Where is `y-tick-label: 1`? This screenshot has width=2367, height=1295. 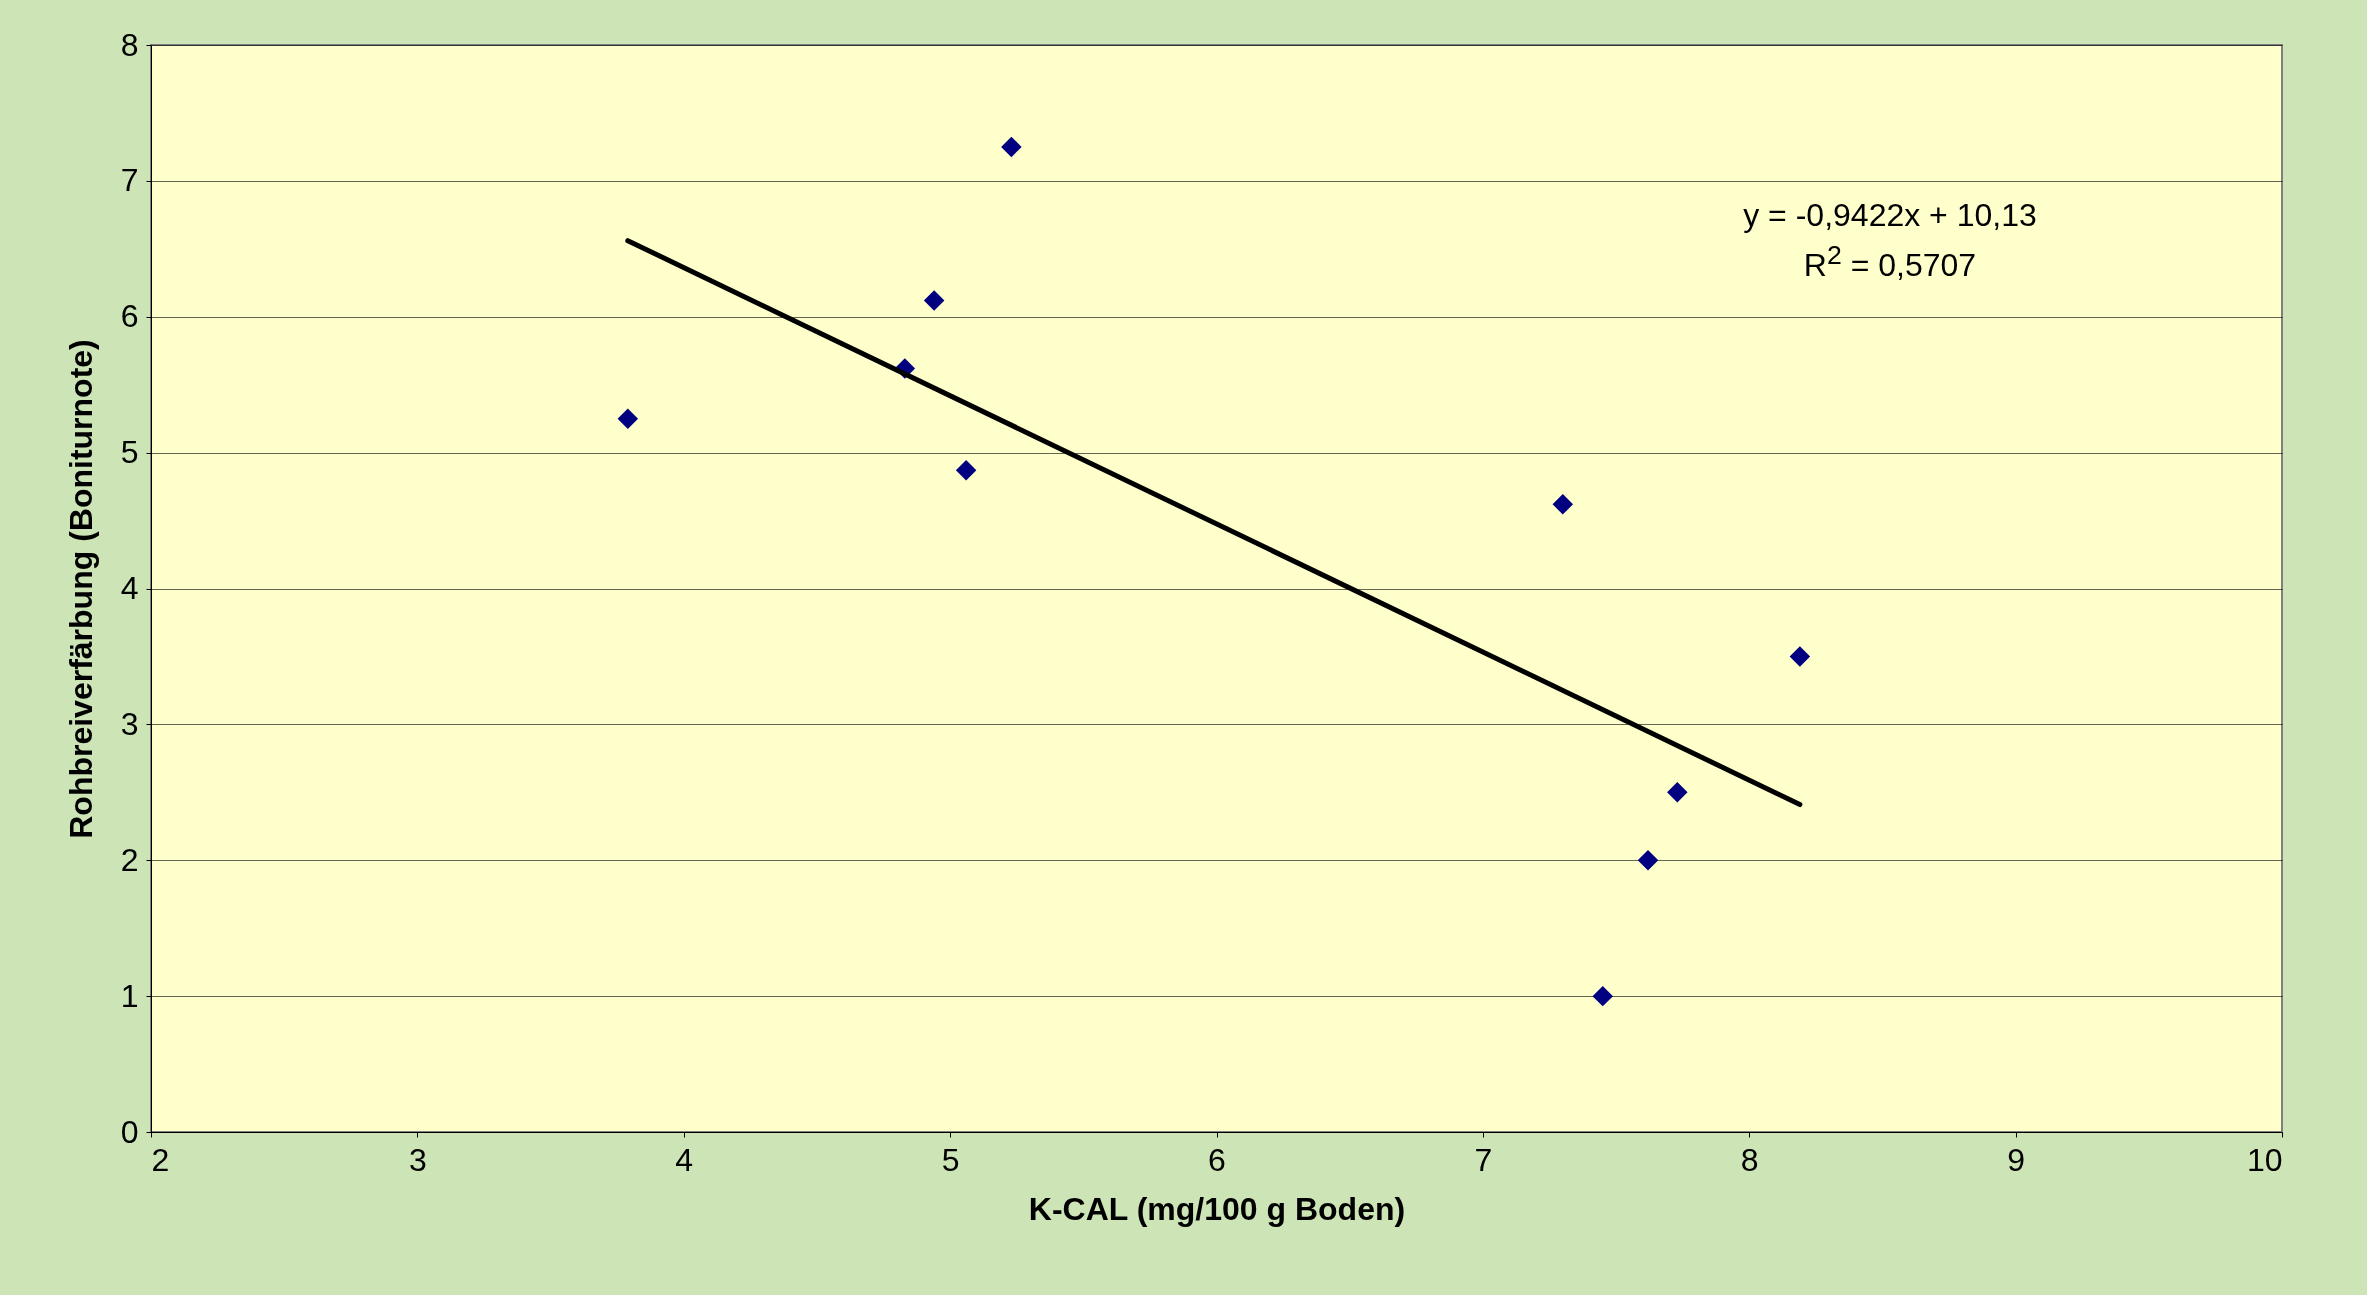 y-tick-label: 1 is located at coordinates (129, 995).